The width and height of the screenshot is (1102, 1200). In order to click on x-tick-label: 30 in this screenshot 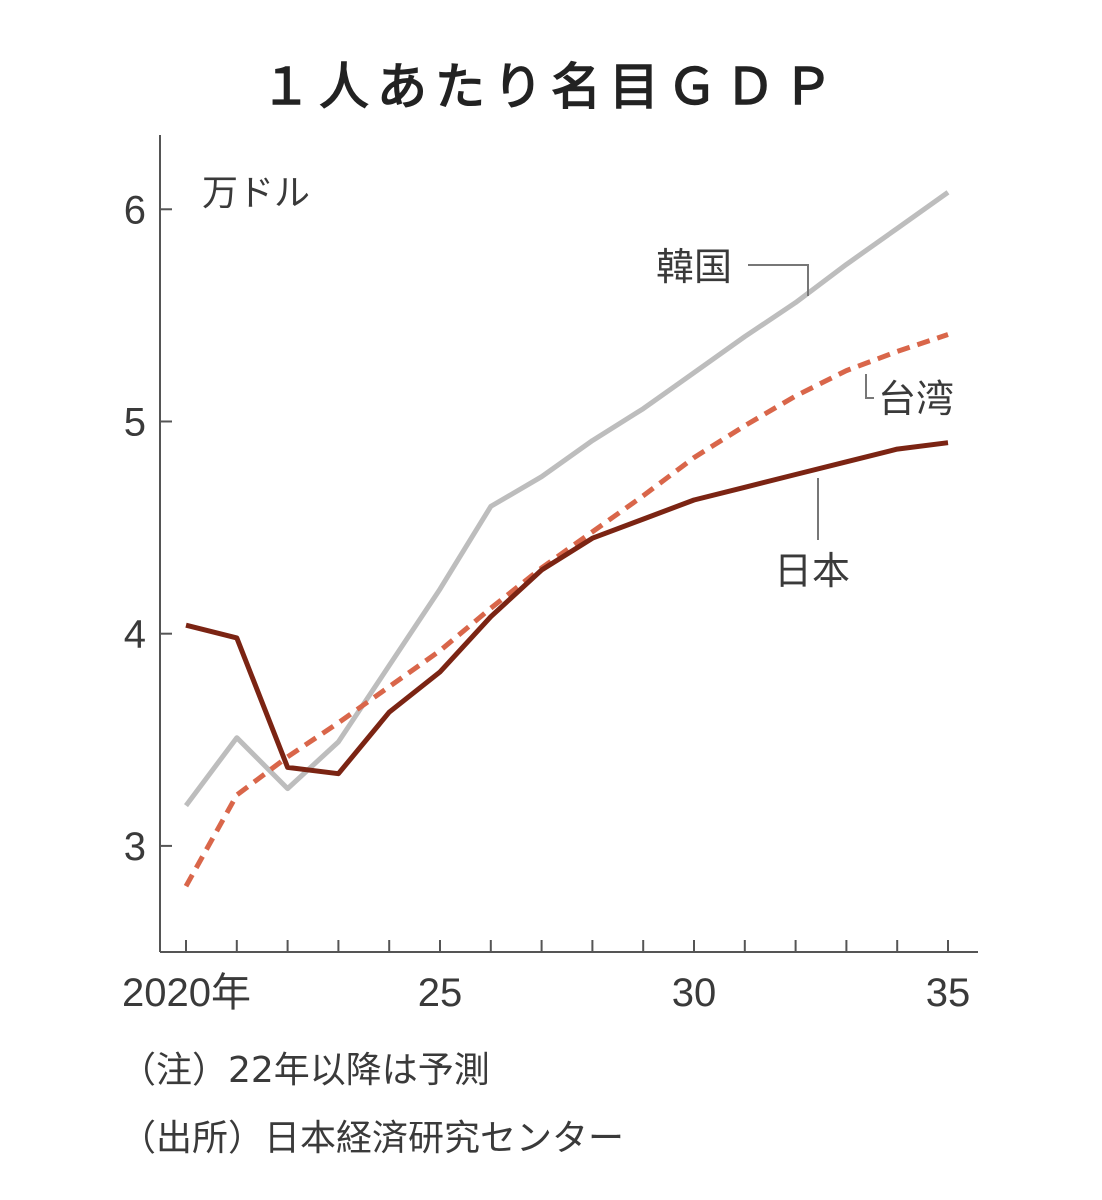, I will do `click(694, 993)`.